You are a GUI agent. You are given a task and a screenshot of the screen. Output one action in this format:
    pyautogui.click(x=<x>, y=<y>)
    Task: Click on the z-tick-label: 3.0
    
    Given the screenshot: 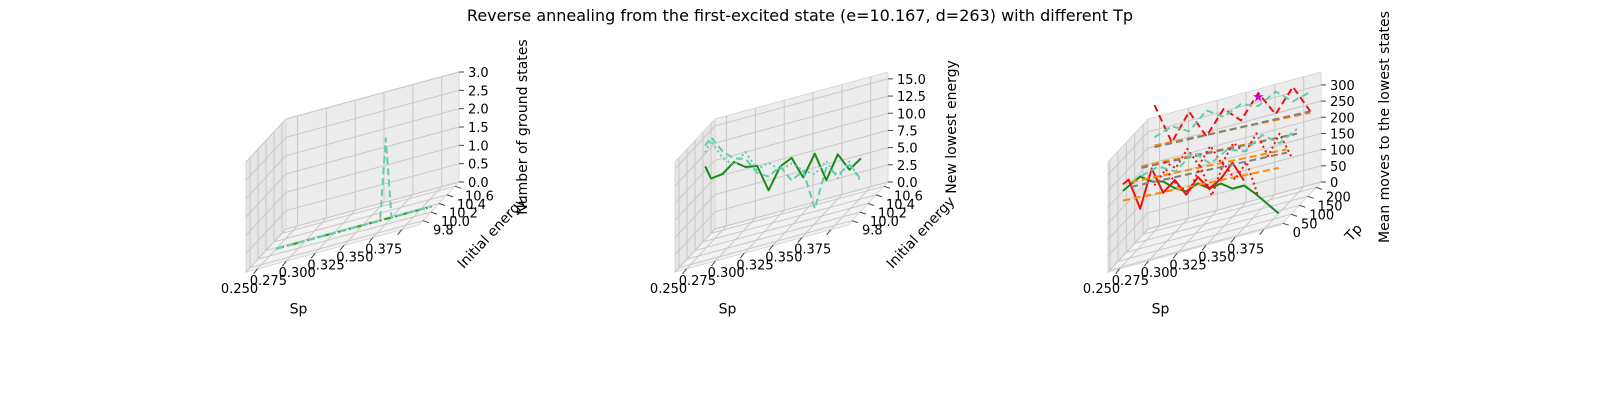 What is the action you would take?
    pyautogui.click(x=478, y=73)
    